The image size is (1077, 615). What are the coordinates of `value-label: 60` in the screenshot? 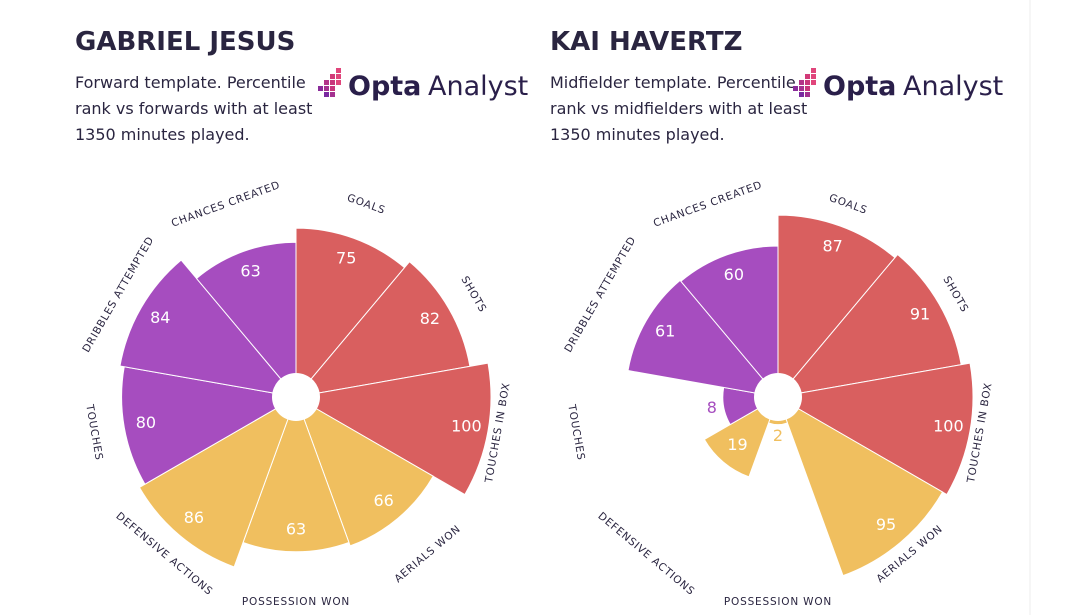 It's located at (734, 274).